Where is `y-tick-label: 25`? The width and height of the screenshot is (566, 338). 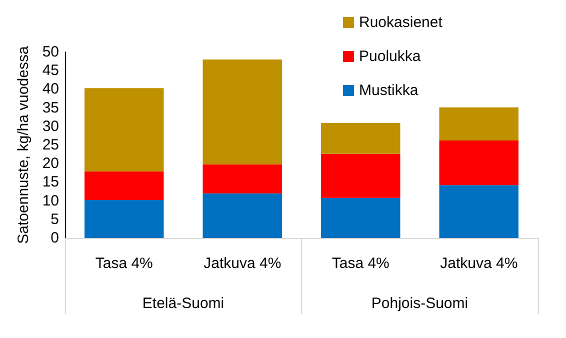 y-tick-label: 25 is located at coordinates (50, 145).